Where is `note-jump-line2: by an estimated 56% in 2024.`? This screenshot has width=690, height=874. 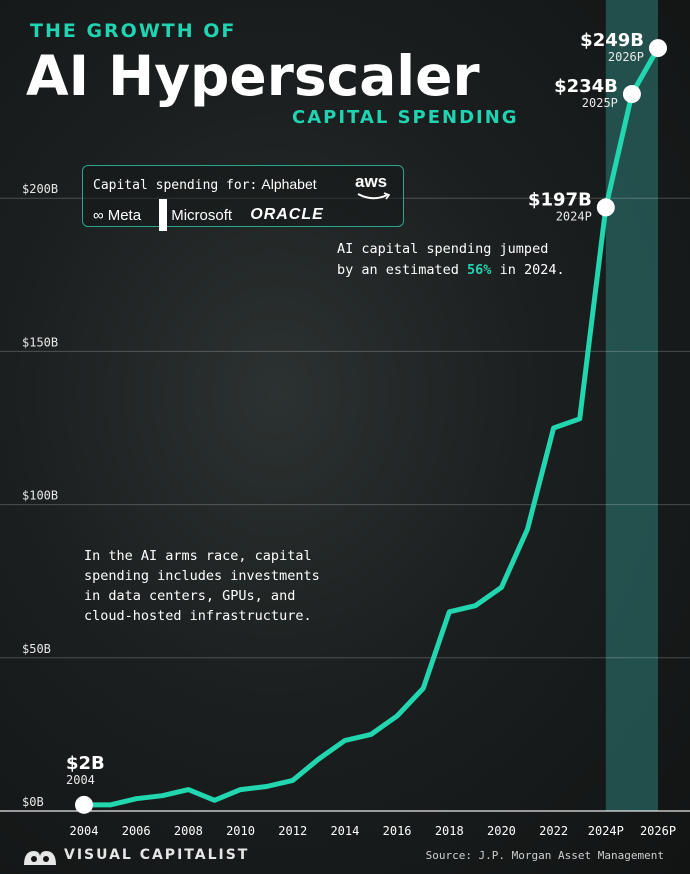
note-jump-line2: by an estimated 56% in 2024. is located at coordinates (451, 270).